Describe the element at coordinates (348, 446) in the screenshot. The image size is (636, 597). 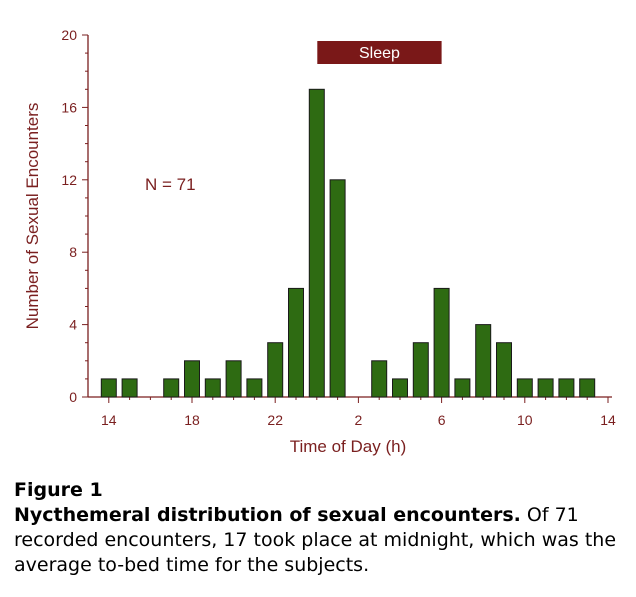
I see `x-axis-label: Time of Day (h)` at that location.